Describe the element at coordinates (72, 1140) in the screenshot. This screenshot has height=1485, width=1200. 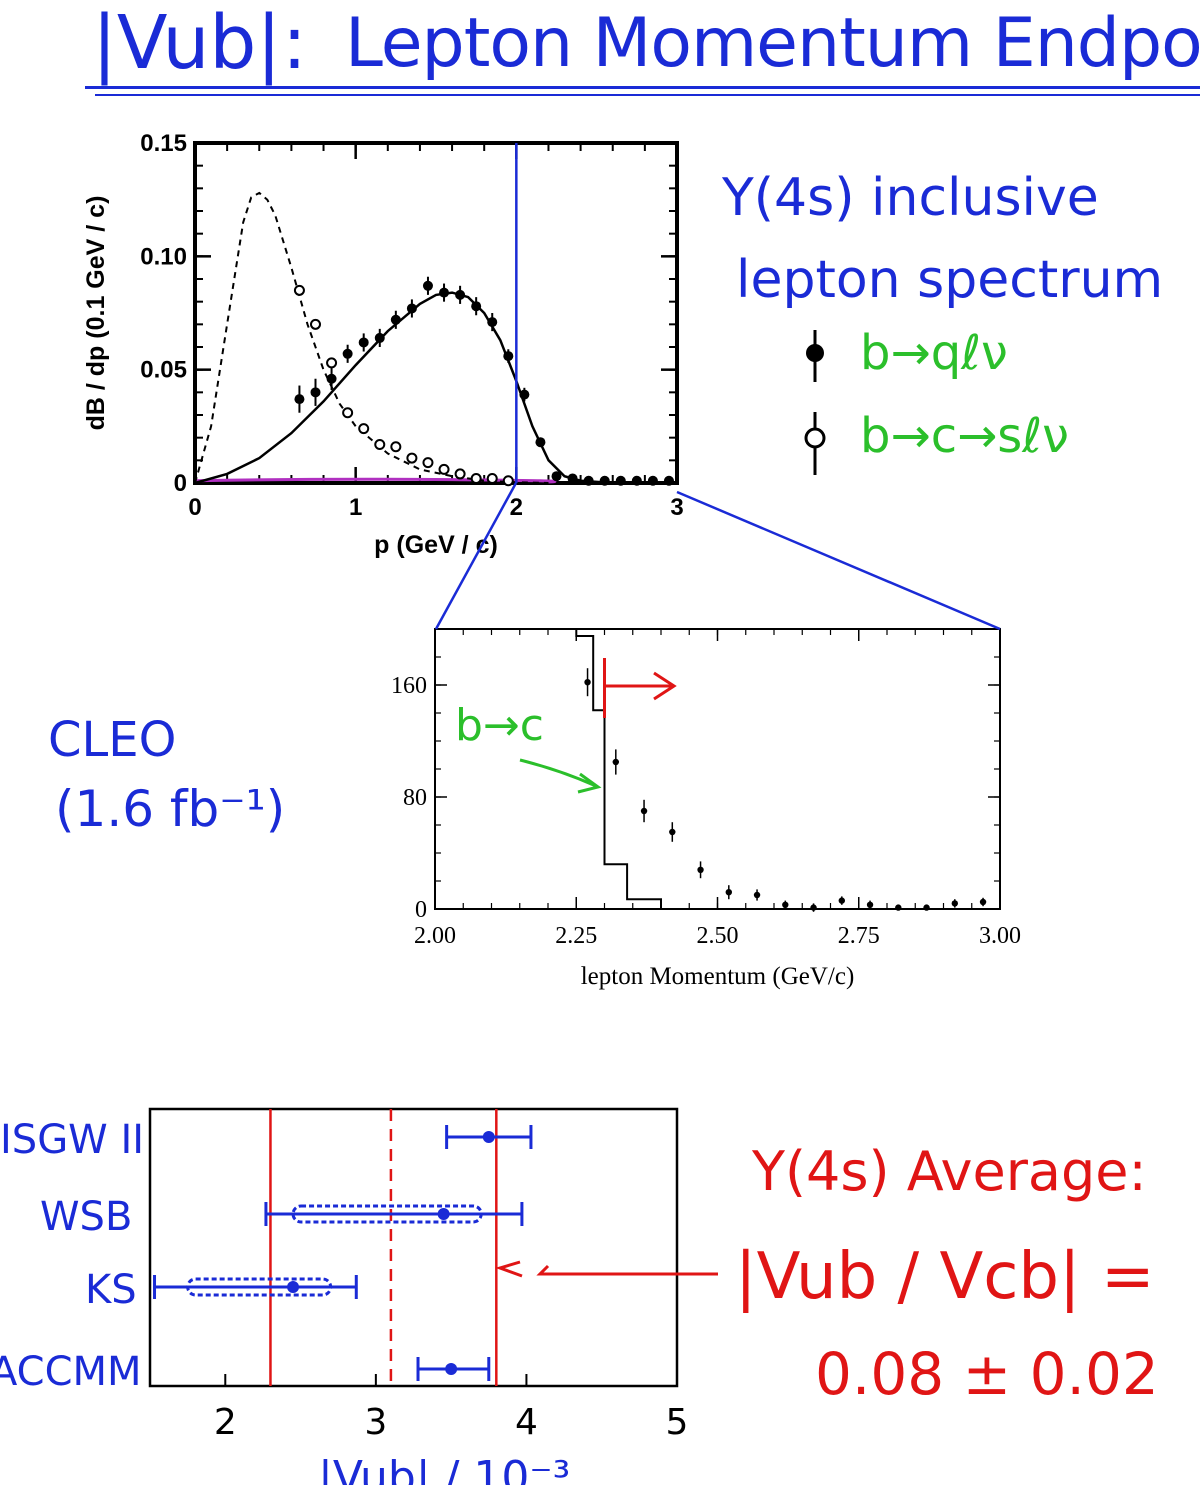
I see `model-label-isgw-ii: ISGW II` at that location.